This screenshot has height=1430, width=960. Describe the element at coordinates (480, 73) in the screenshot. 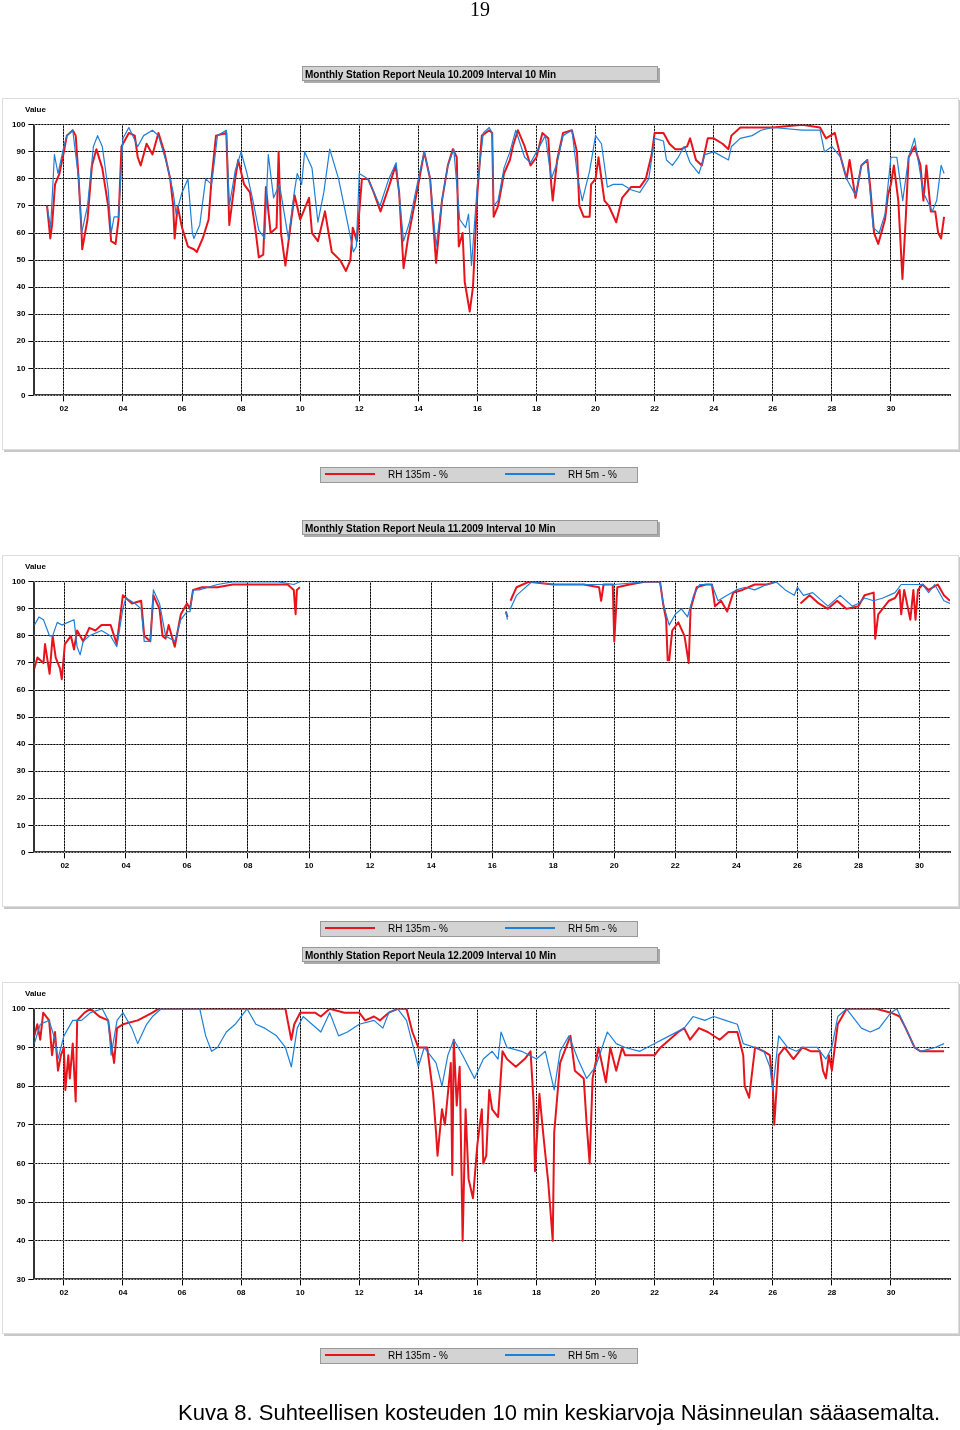

I see `chart-title: Monthly Station Report Neula 10.2009 Interval 10 Min` at that location.